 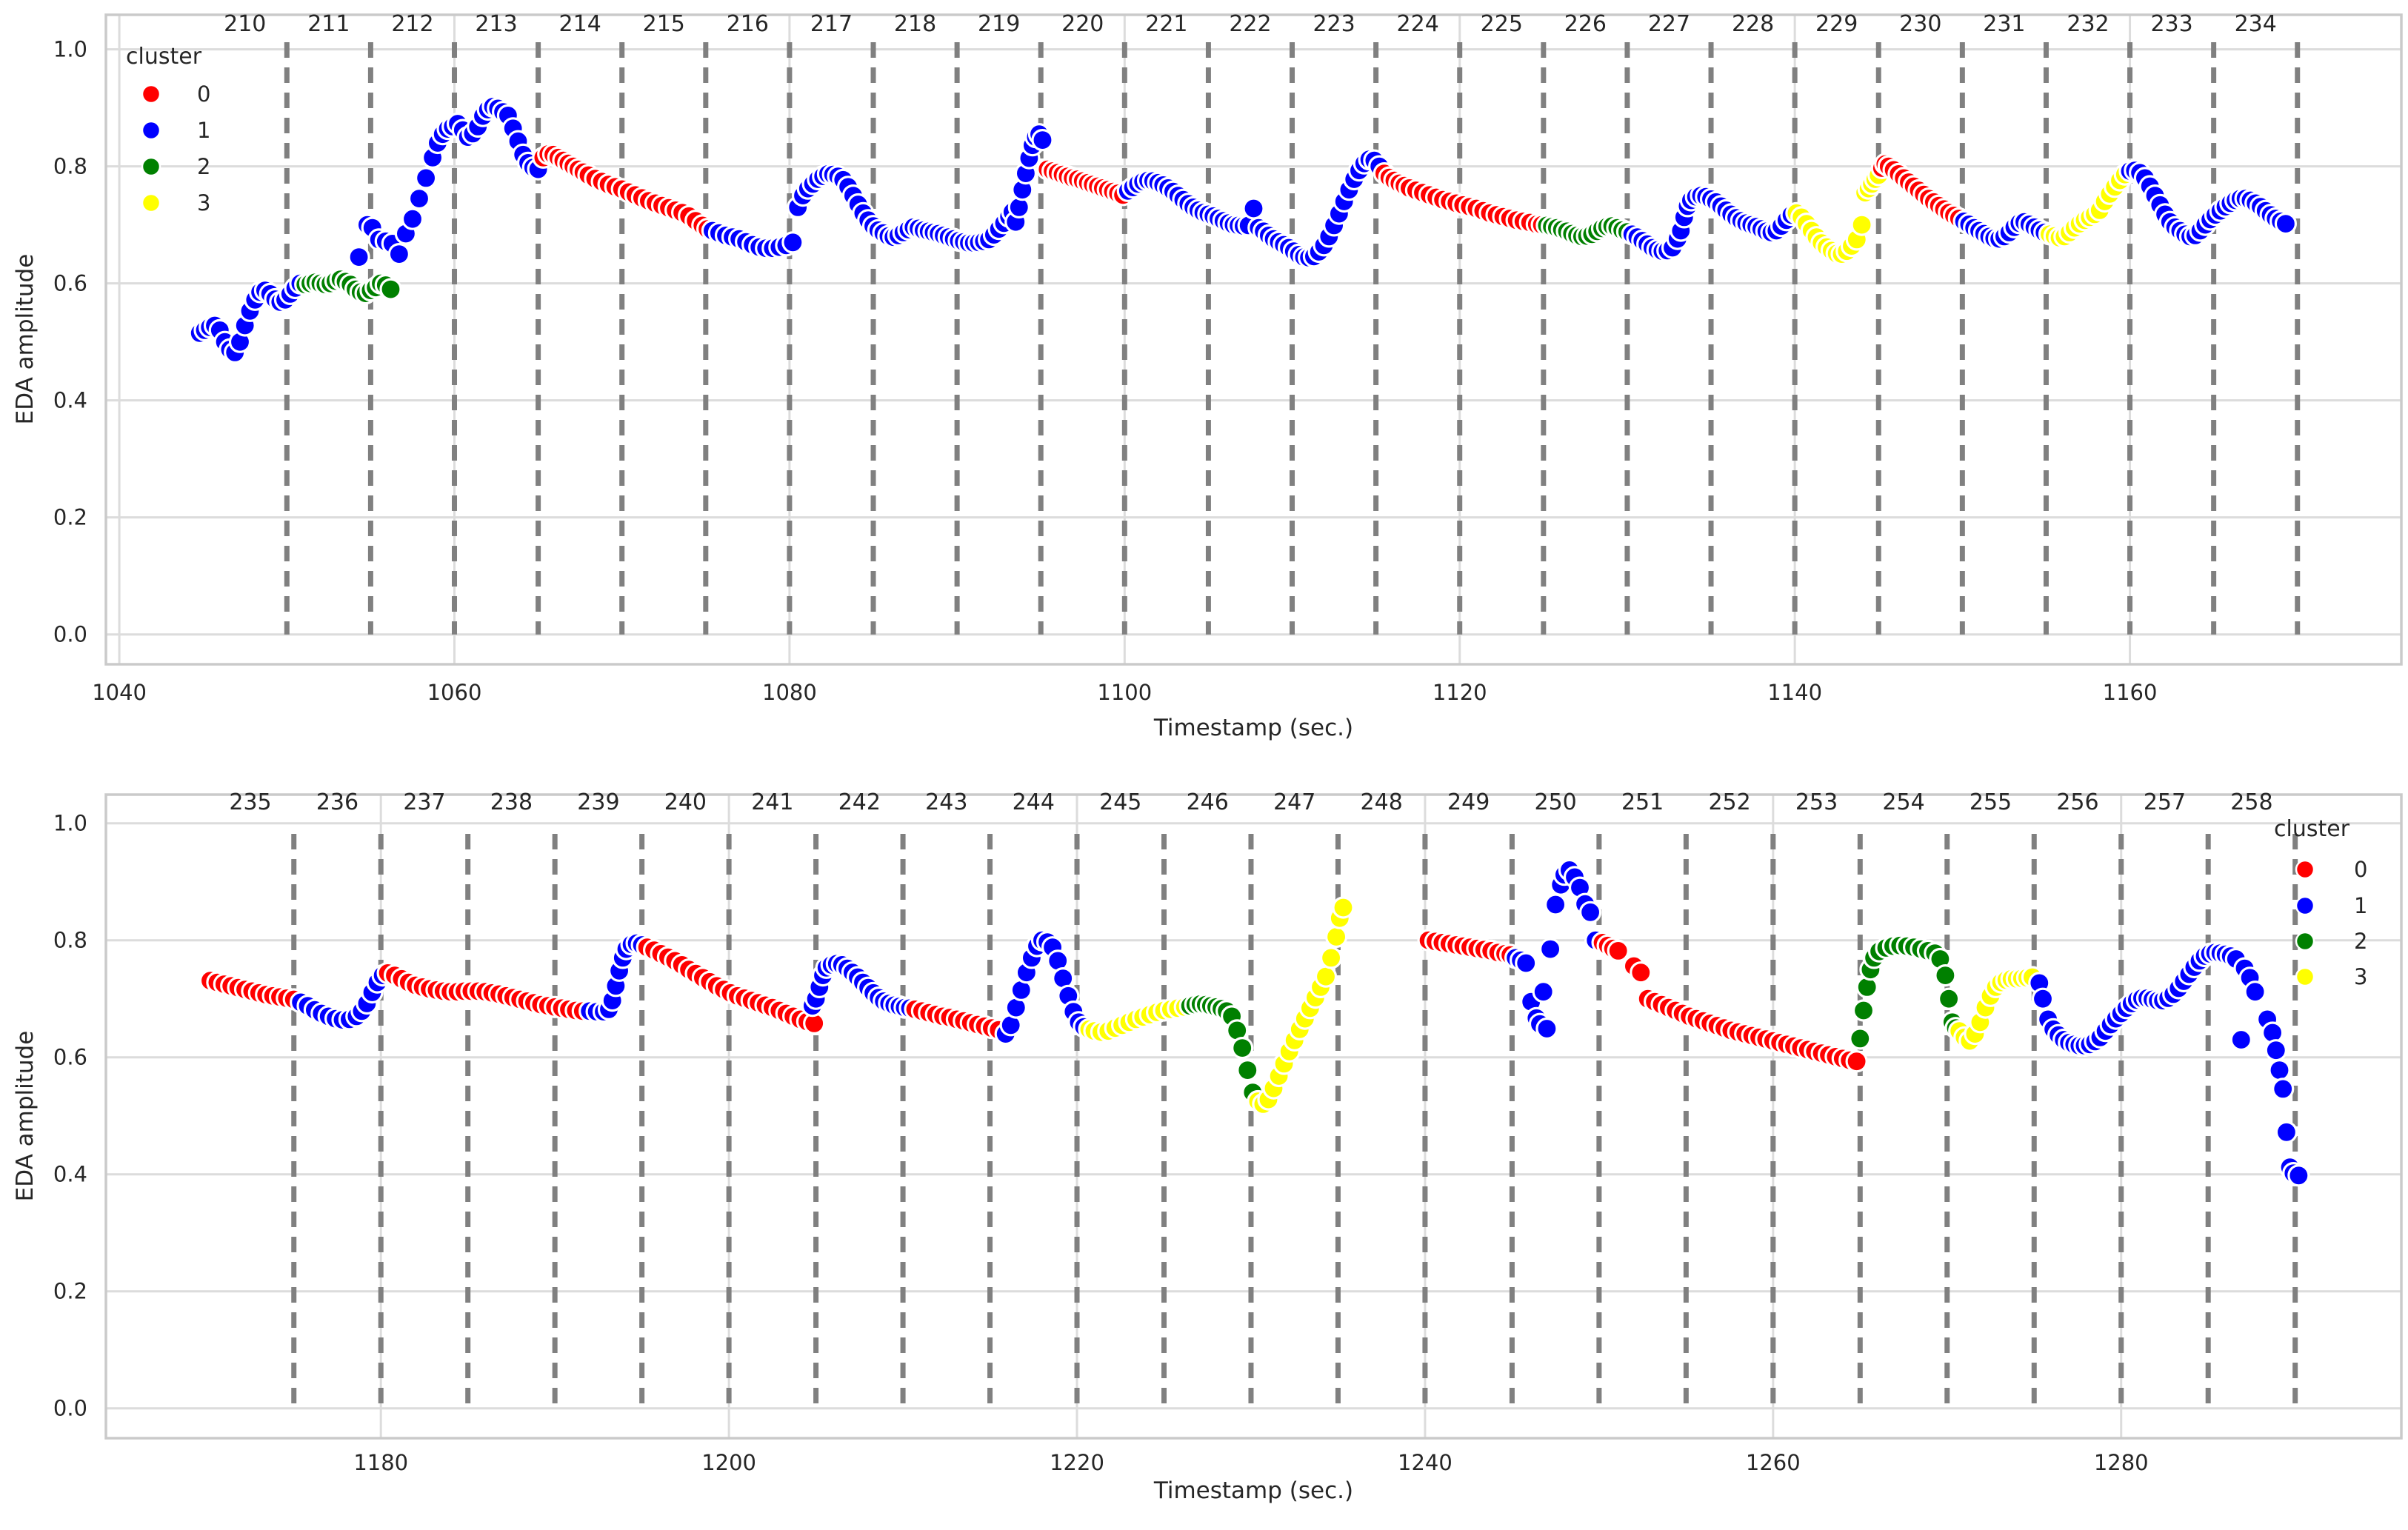 What do you see at coordinates (1334, 24) in the screenshot?
I see `segment-label: 223` at bounding box center [1334, 24].